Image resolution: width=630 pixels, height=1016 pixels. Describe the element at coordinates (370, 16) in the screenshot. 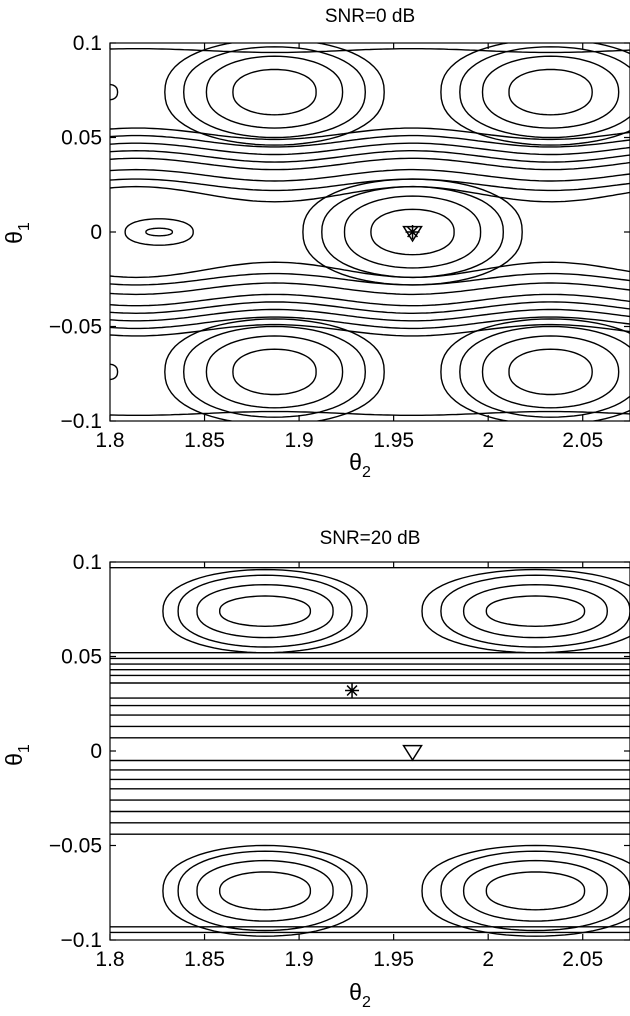

I see `chart-title: SNR=0 dB` at that location.